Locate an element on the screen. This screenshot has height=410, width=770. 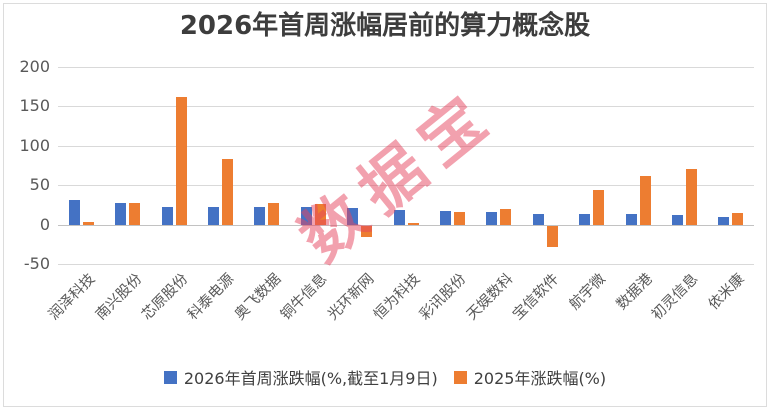
y-tick-label: 200 is located at coordinates (34, 66).